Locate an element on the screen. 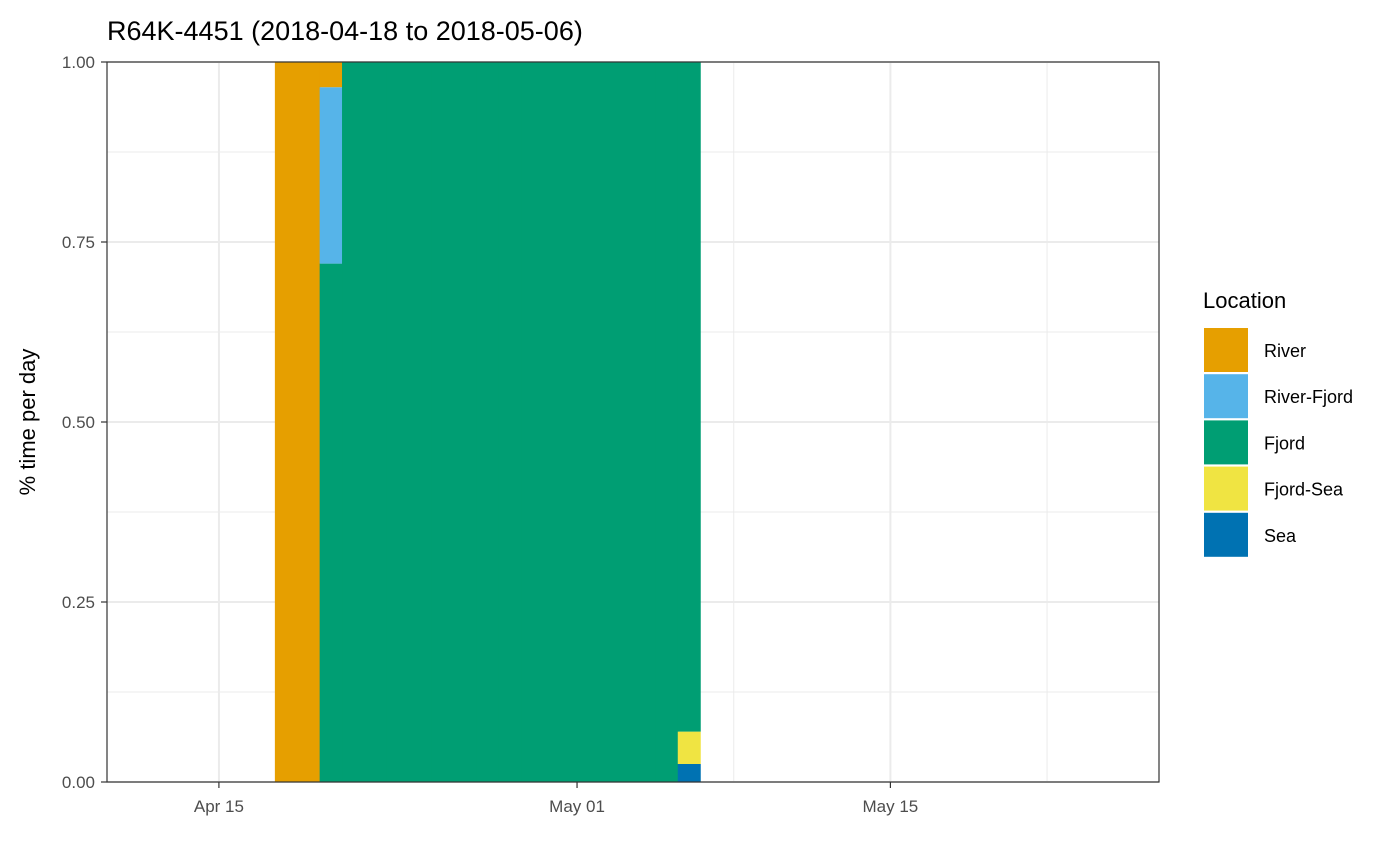 The width and height of the screenshot is (1400, 866). bar-segment-river-fjord is located at coordinates (331, 175).